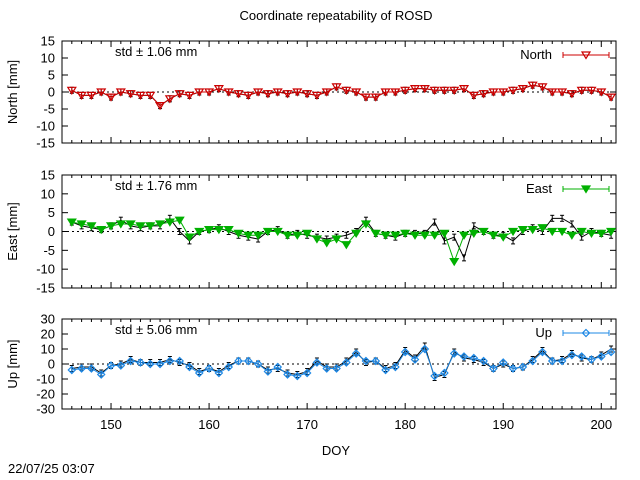 This screenshot has height=480, width=640. What do you see at coordinates (405, 424) in the screenshot?
I see `x-tick-label: 180` at bounding box center [405, 424].